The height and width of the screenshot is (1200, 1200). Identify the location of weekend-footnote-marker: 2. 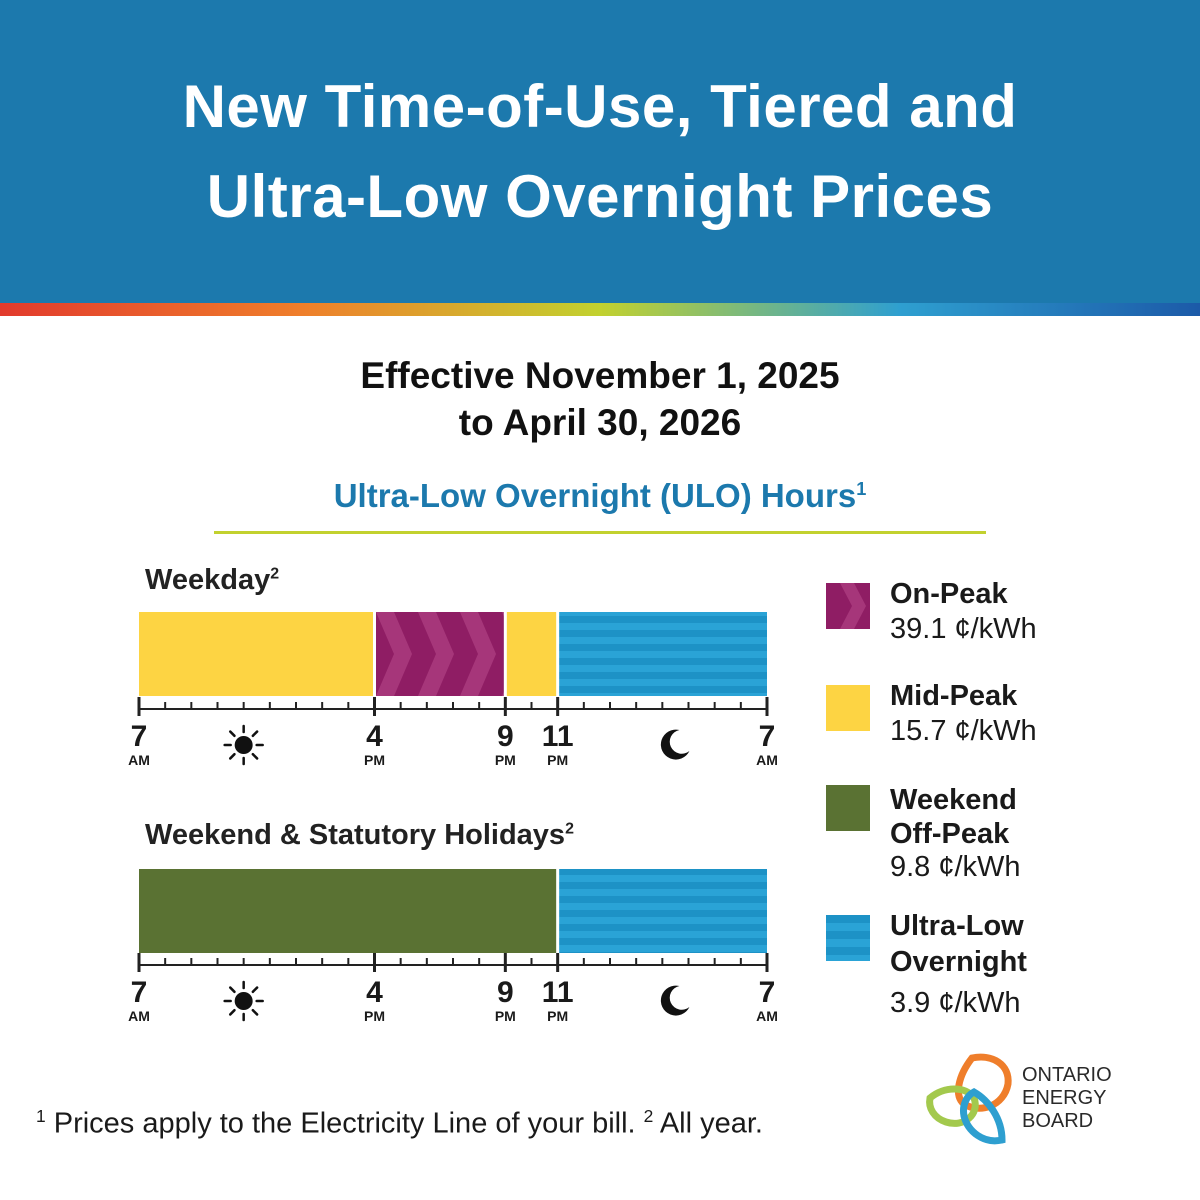
(569, 829).